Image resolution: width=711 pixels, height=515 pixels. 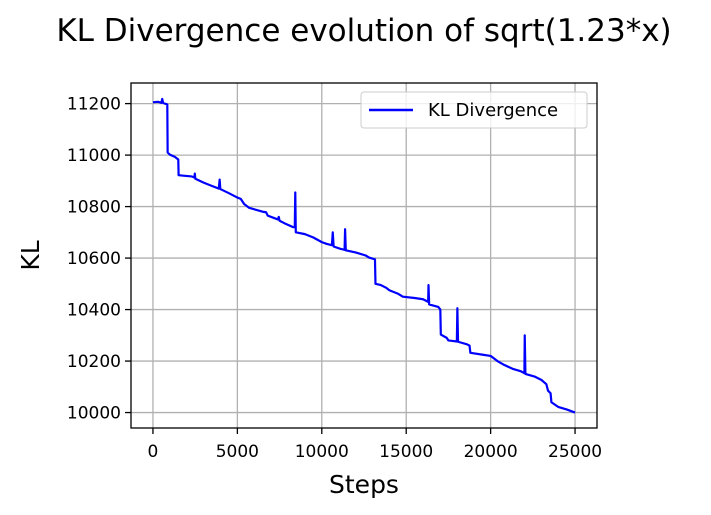 What do you see at coordinates (493, 110) in the screenshot?
I see `legend-label: KL Divergence` at bounding box center [493, 110].